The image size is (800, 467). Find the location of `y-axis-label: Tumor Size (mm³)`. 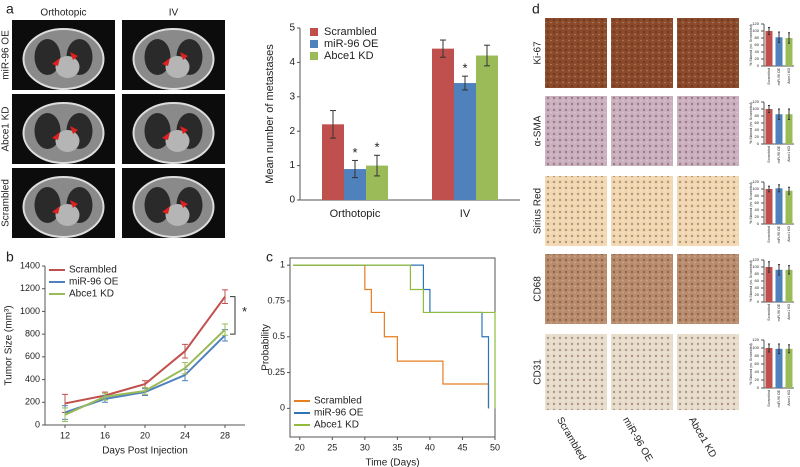

y-axis-label: Tumor Size (mm³) is located at coordinates (9, 345).